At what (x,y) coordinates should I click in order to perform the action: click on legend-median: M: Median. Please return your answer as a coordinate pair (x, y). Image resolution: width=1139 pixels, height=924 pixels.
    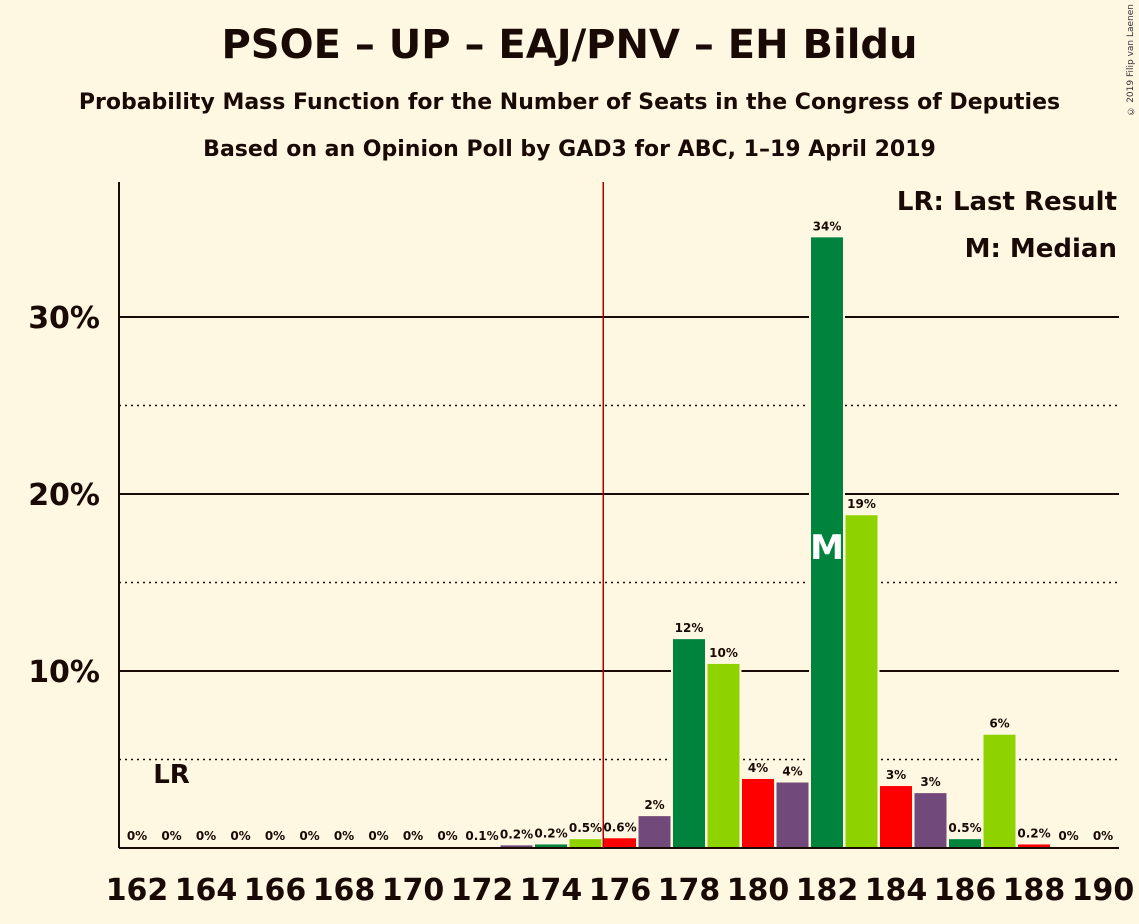
    Looking at the image, I should click on (1041, 249).